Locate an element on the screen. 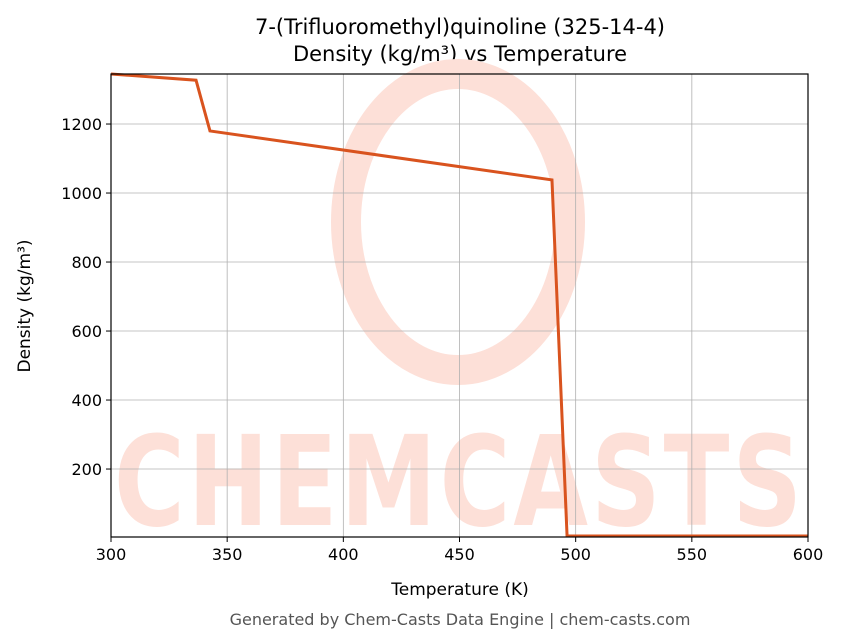 The image size is (843, 644). x-tick-label: 450 is located at coordinates (459, 554).